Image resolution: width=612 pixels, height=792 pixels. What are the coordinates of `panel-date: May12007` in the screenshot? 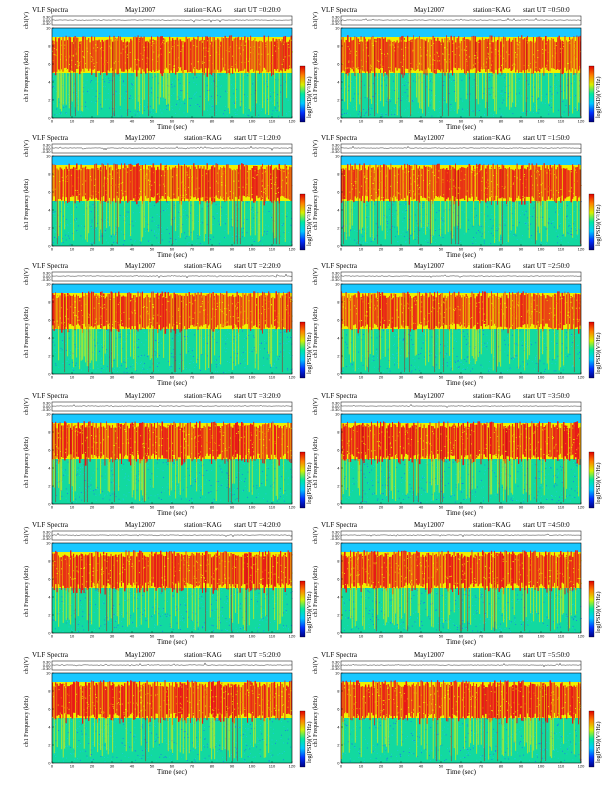 It's located at (140, 525).